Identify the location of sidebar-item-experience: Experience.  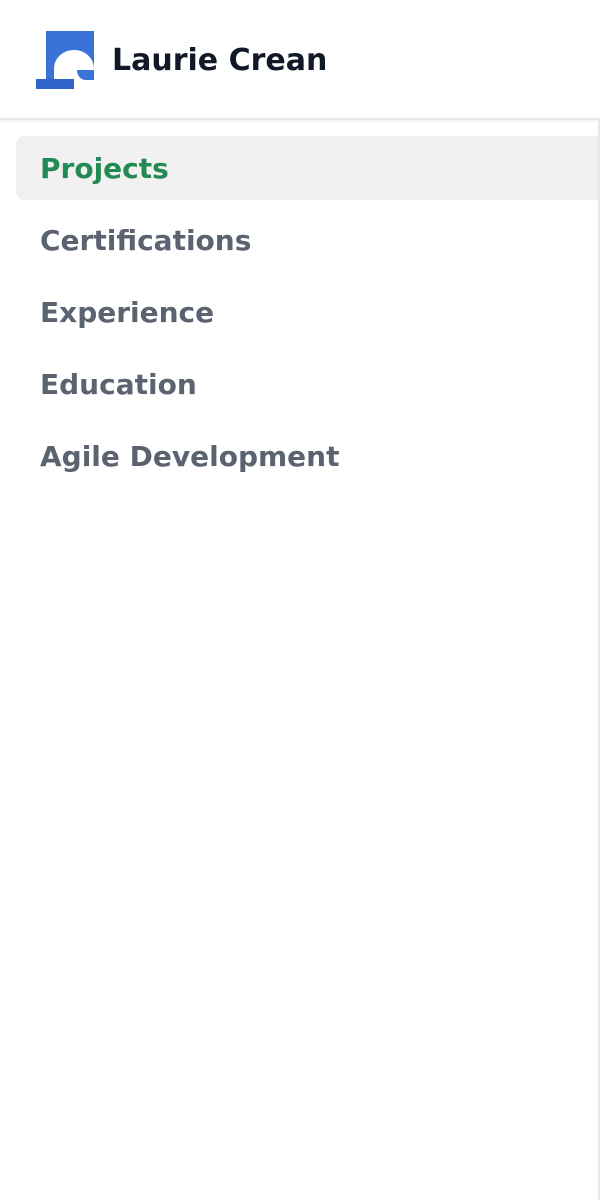
(127, 312).